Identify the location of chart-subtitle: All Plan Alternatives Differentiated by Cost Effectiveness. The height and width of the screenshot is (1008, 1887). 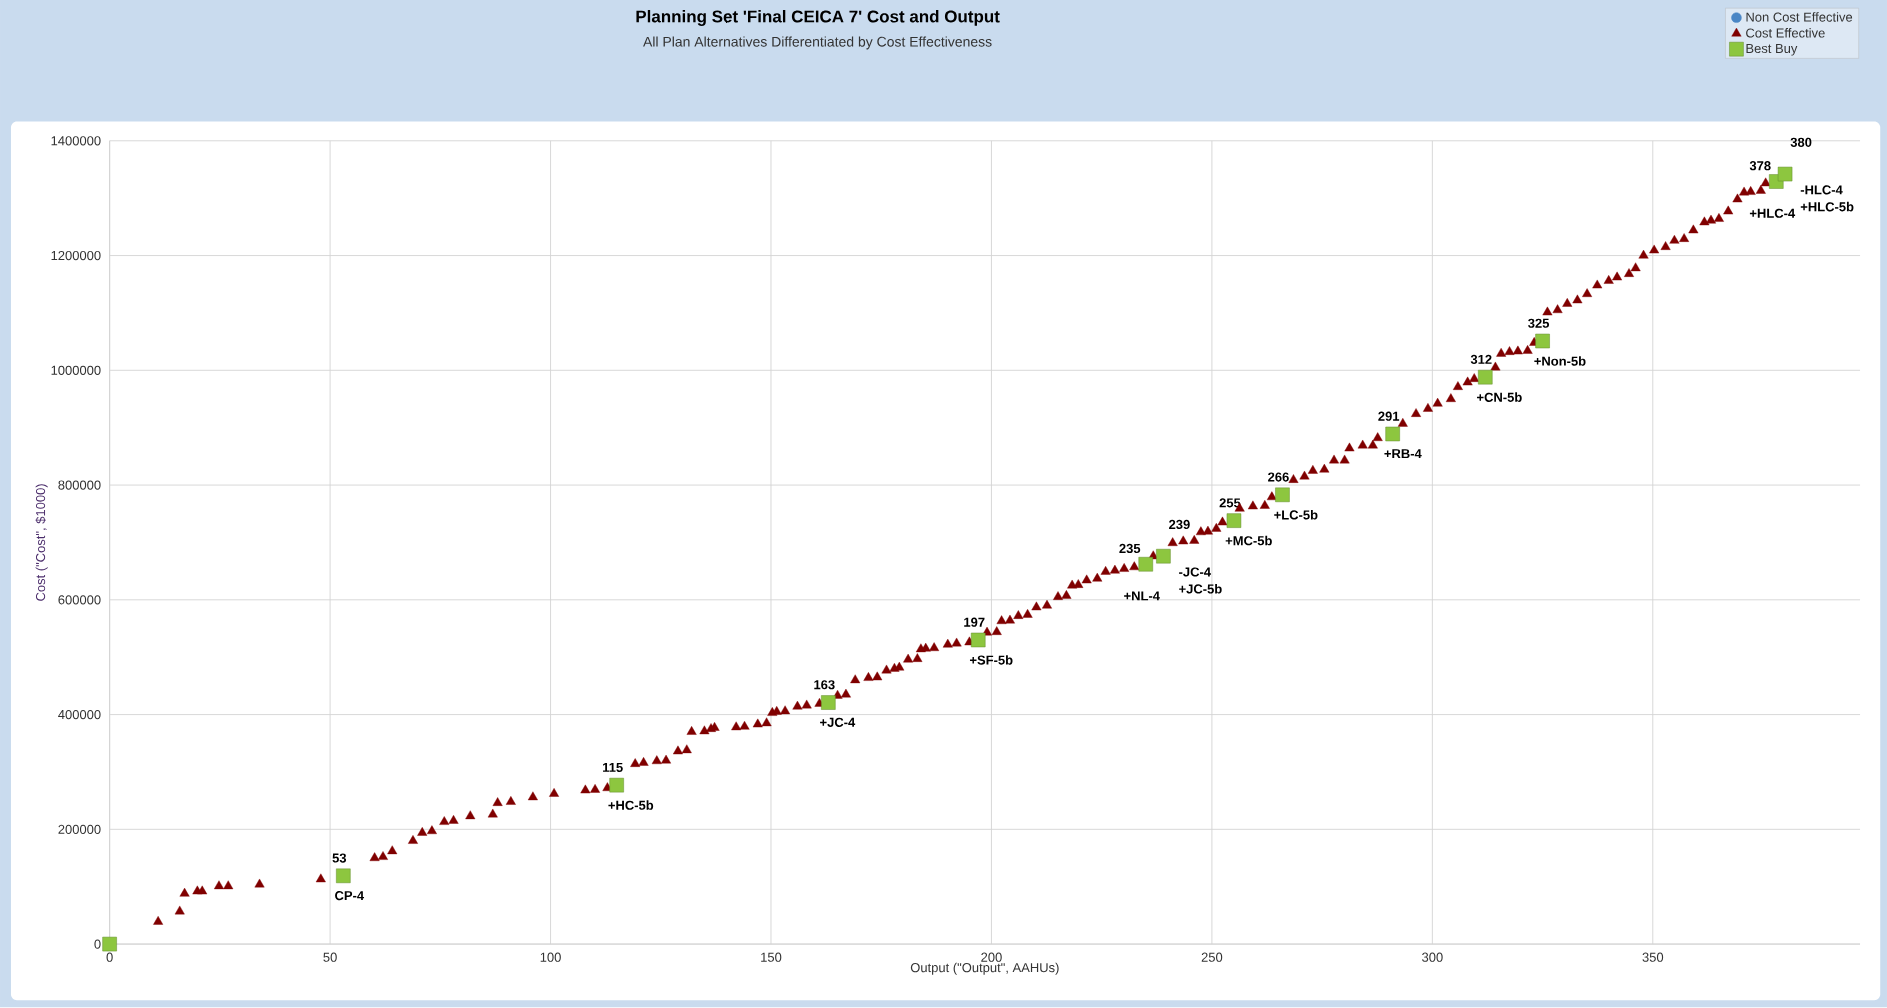
(817, 43).